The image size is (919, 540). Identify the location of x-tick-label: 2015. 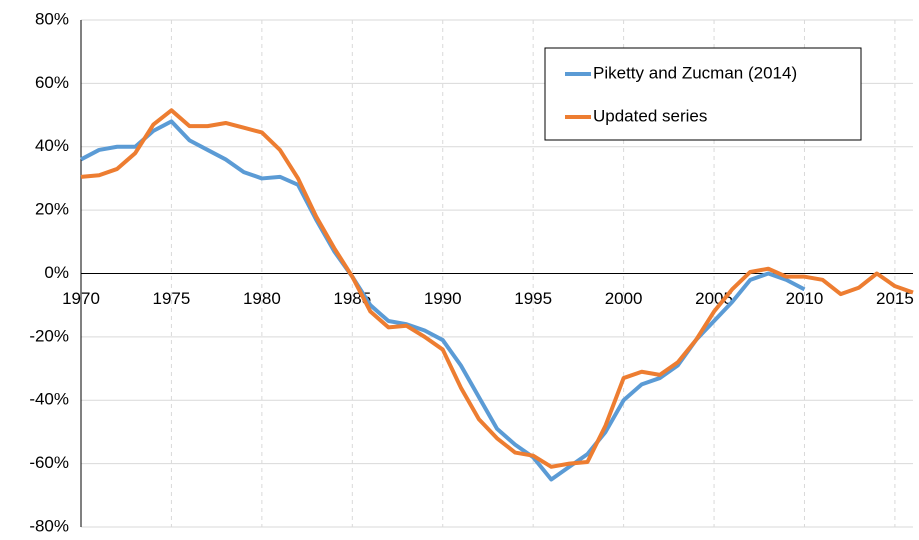
(895, 298).